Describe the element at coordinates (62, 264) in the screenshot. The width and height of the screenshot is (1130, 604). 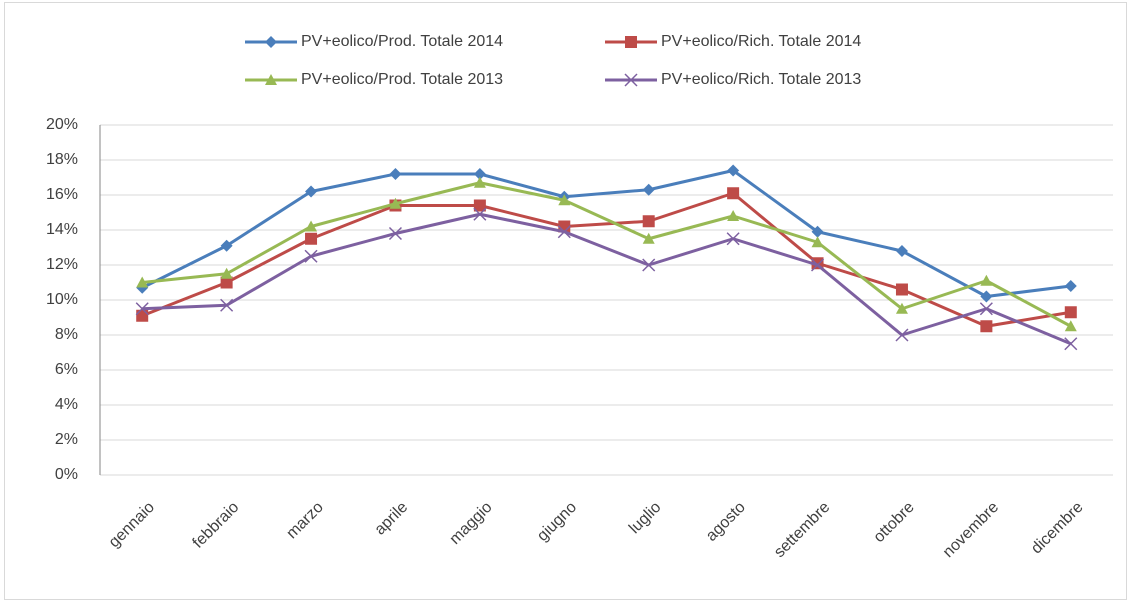
I see `y-tick-label: 12%` at that location.